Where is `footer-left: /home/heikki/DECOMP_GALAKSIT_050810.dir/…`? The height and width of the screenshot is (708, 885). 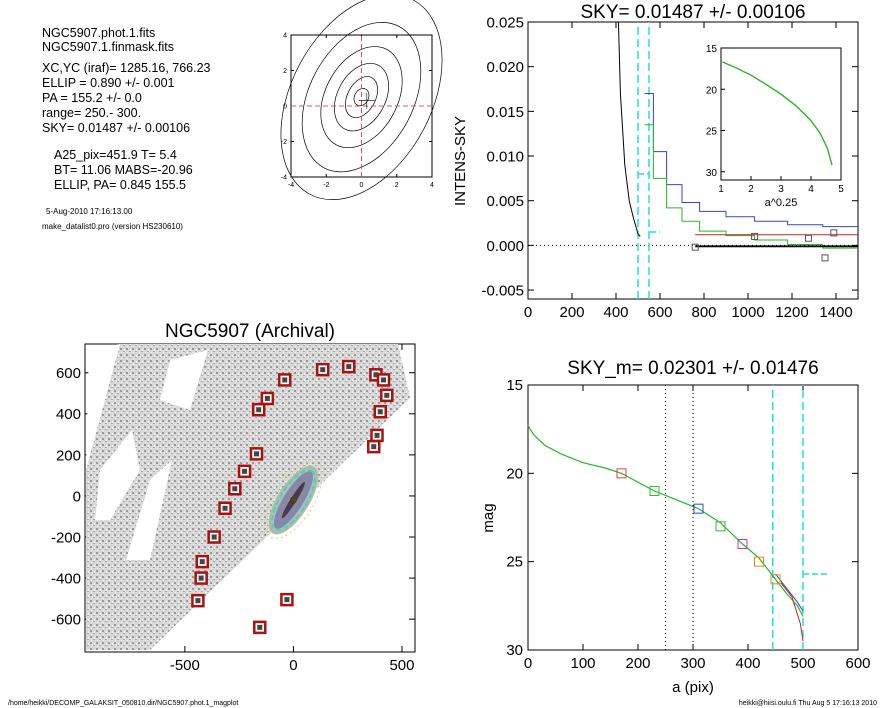
footer-left: /home/heikki/DECOMP_GALAKSIT_050810.dir/… is located at coordinates (123, 703).